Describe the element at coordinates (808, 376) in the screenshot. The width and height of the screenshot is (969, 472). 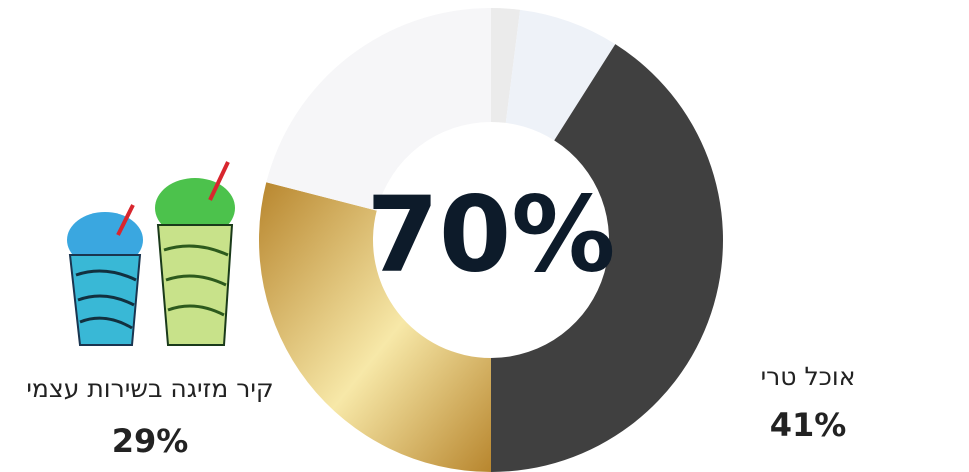
I see `category-label: אוכל טרי` at that location.